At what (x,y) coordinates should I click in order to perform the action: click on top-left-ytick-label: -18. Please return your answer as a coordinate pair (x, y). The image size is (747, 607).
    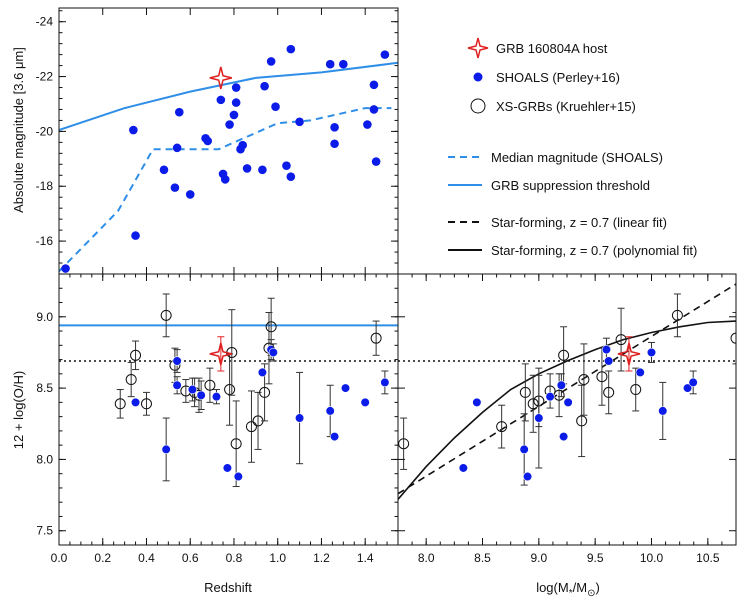
    Looking at the image, I should click on (45, 186).